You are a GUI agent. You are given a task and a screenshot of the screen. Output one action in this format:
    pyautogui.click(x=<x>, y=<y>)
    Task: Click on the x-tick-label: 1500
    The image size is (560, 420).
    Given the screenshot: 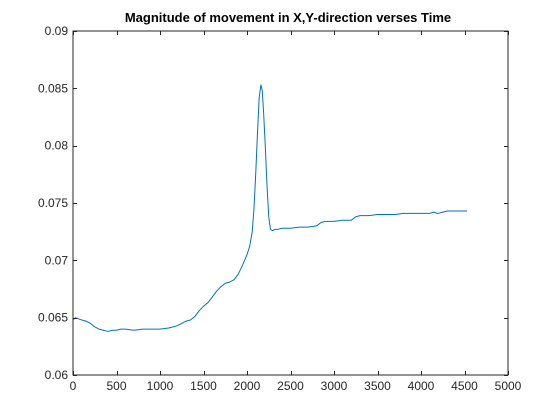 What is the action you would take?
    pyautogui.click(x=203, y=386)
    